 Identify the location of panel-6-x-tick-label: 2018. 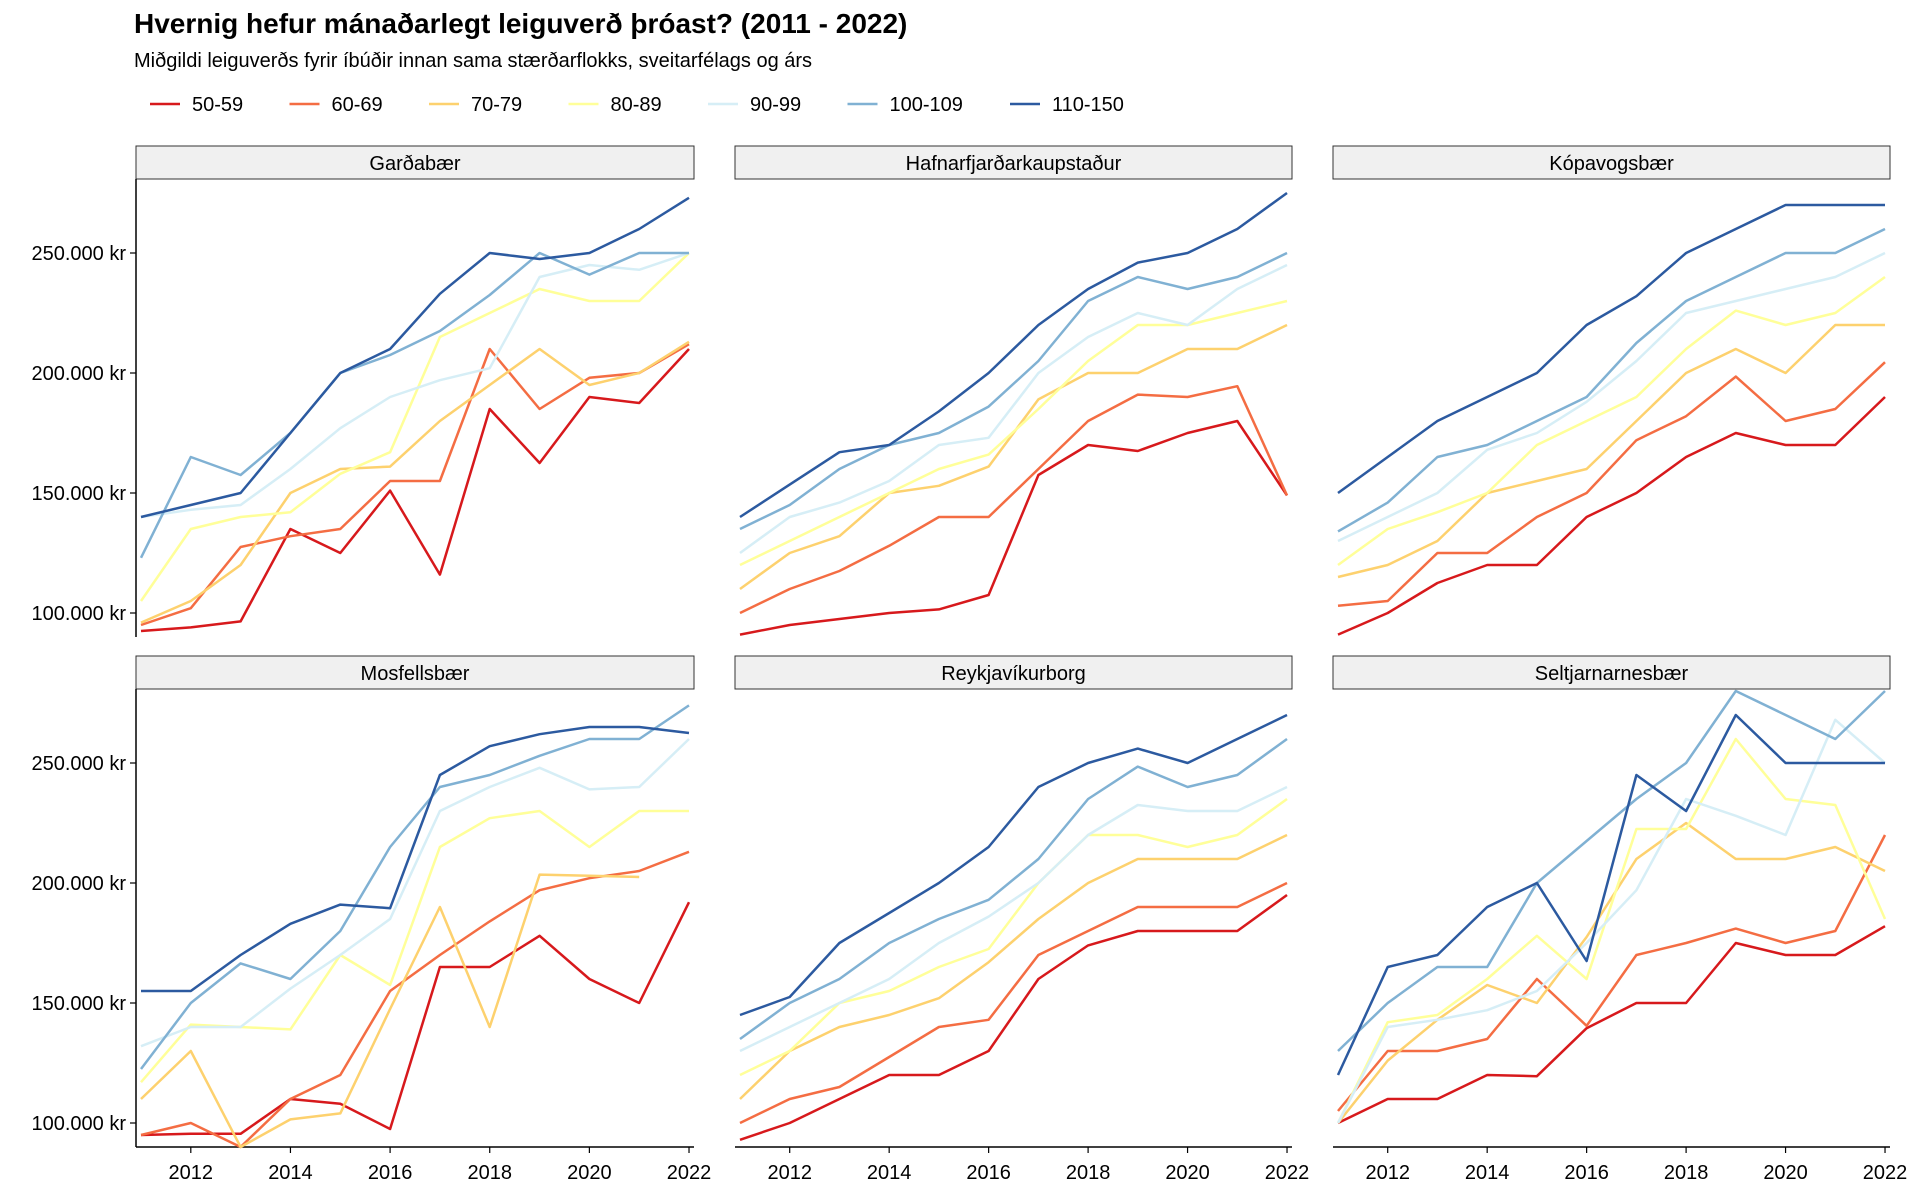
(1686, 1173).